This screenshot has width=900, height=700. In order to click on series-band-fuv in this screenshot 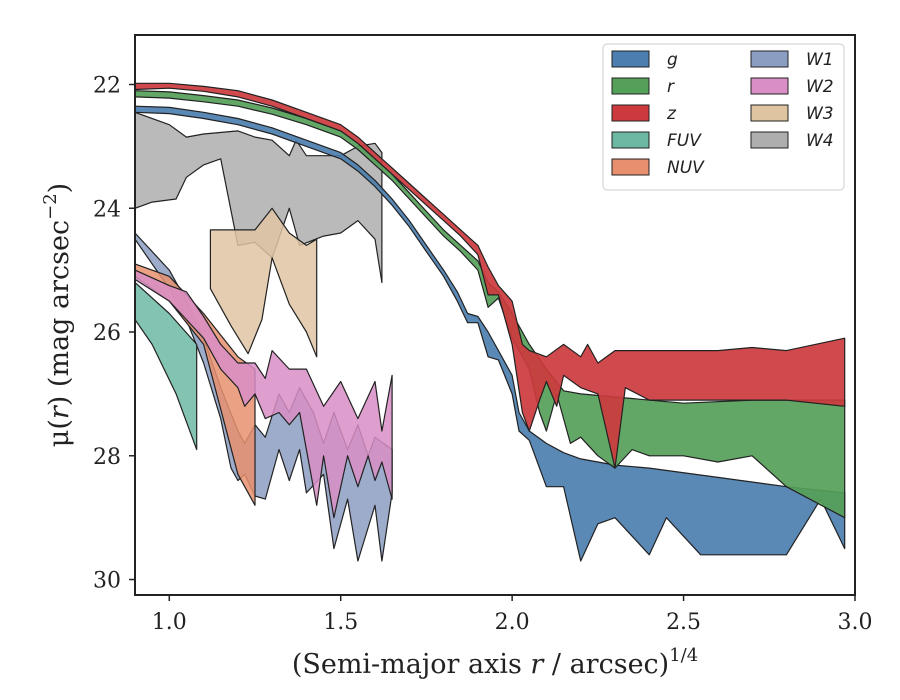, I will do `click(166, 366)`.